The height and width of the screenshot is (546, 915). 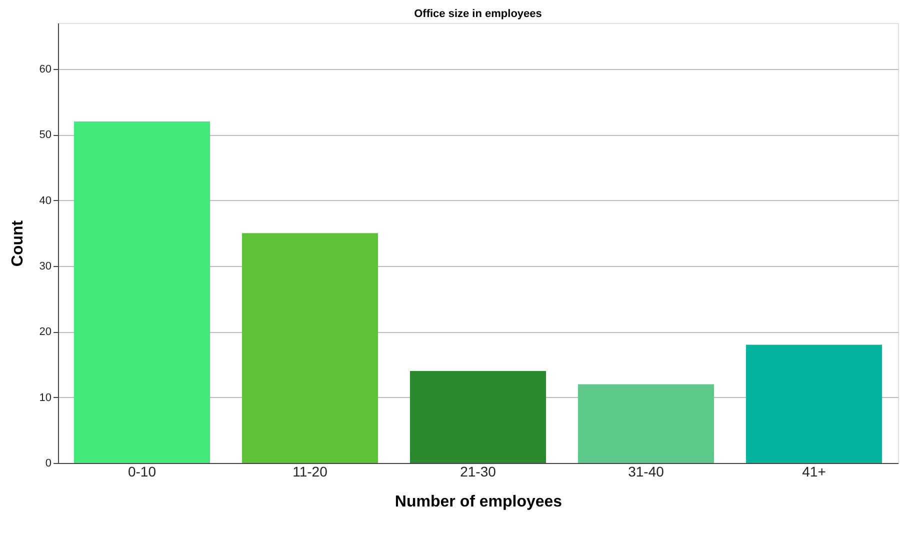 I want to click on y-tick-label: 0, so click(x=48, y=464).